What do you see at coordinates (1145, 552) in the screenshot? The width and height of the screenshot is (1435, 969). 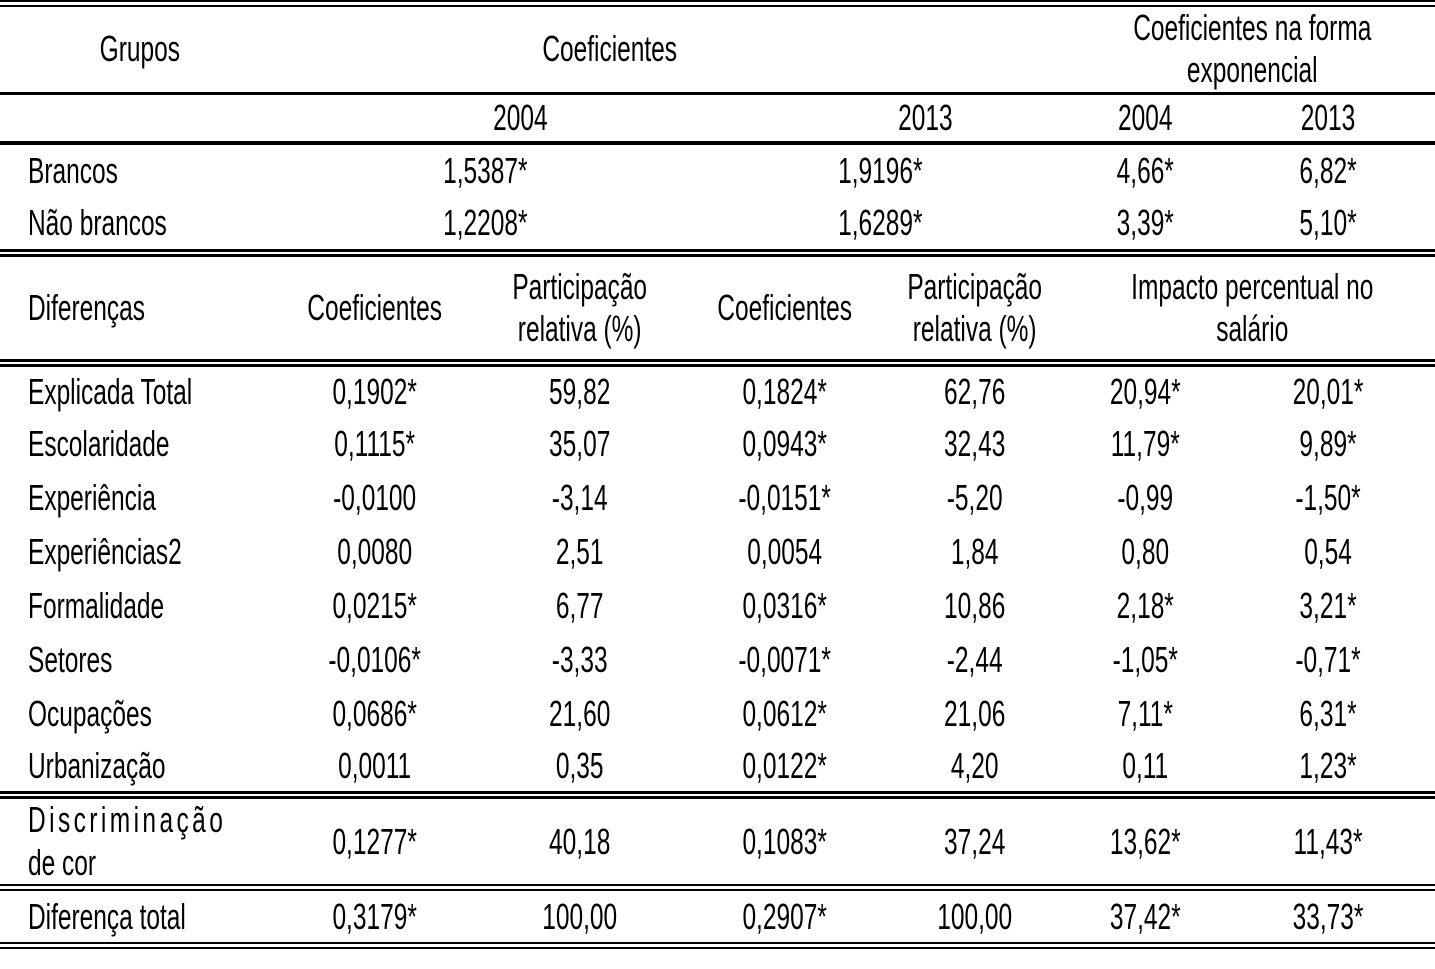 I see `cell-value: 0,80` at bounding box center [1145, 552].